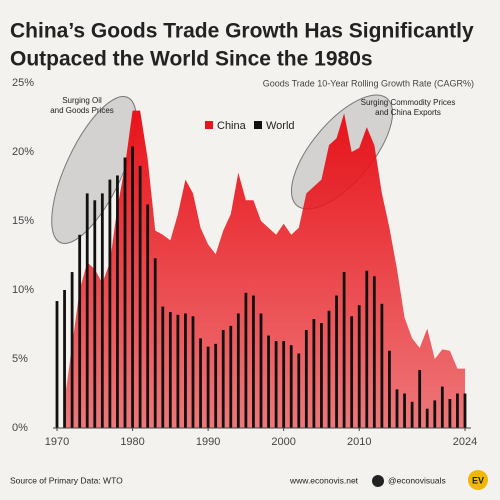 The height and width of the screenshot is (500, 500). Describe the element at coordinates (57, 442) in the screenshot. I see `x-tick-label: 1970` at that location.